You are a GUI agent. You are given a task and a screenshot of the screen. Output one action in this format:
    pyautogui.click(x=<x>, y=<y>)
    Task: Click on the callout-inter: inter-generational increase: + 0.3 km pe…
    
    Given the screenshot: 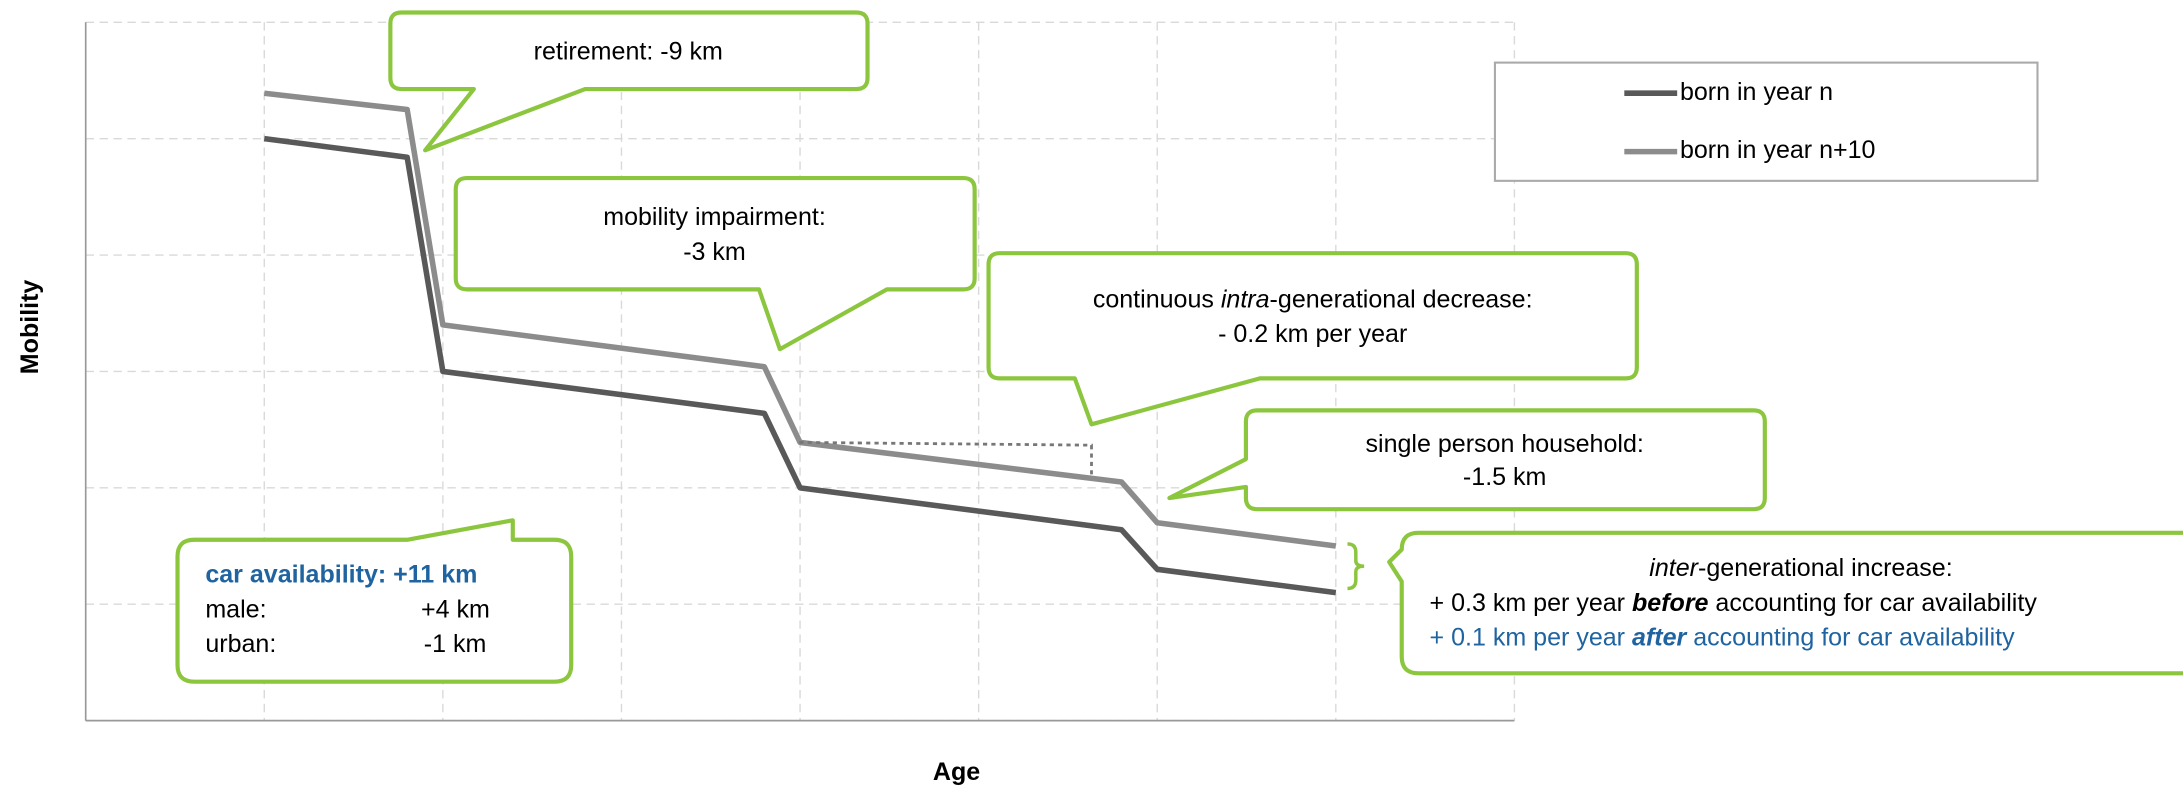 What is the action you would take?
    pyautogui.click(x=1765, y=603)
    